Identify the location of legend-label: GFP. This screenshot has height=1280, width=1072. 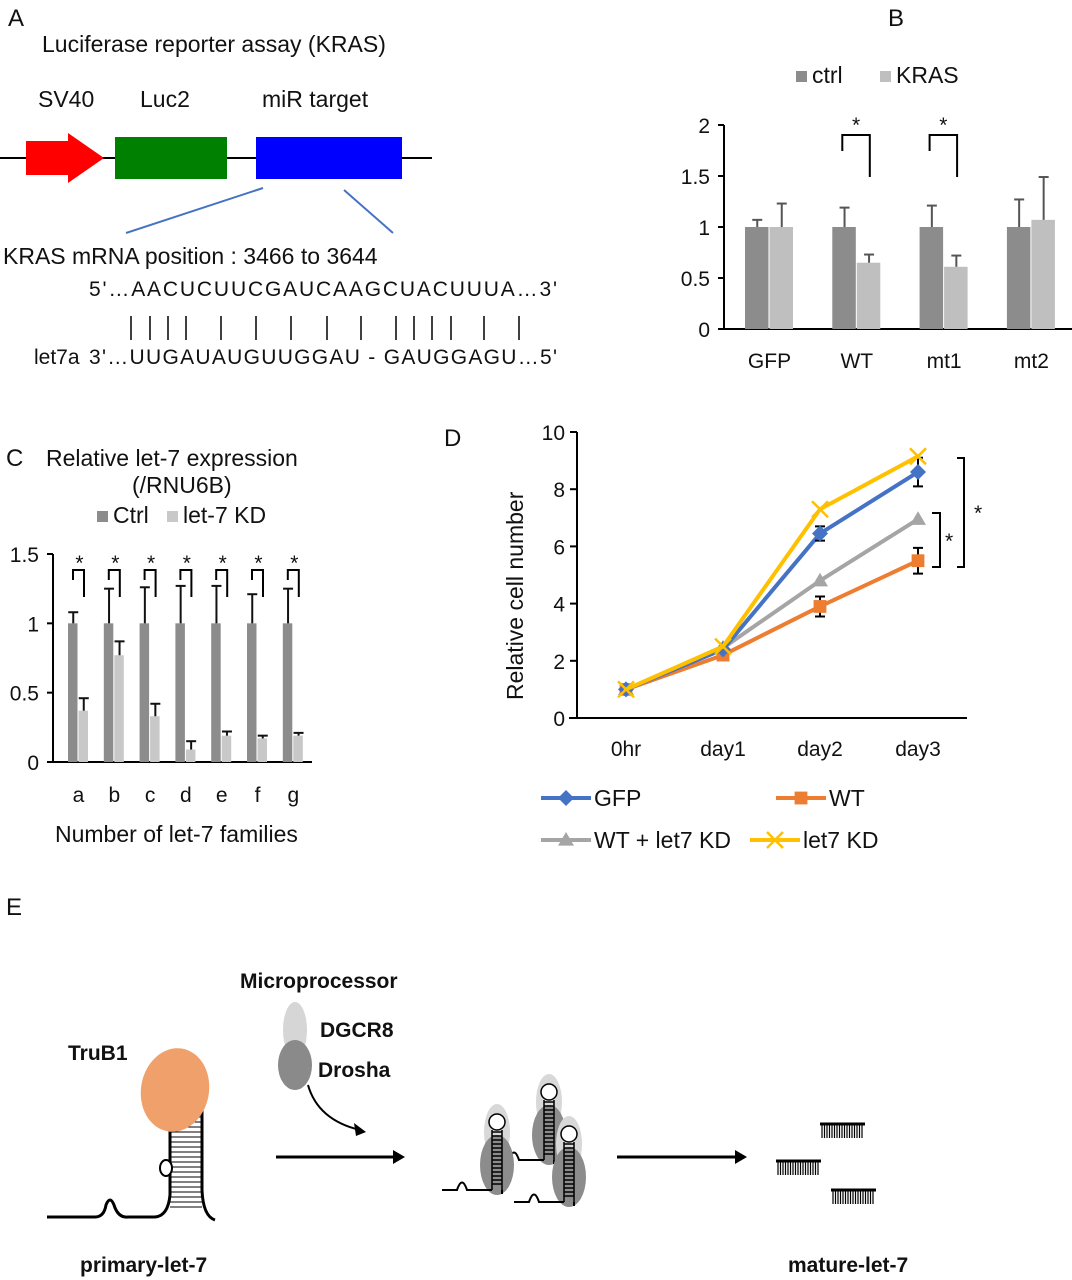
(617, 798).